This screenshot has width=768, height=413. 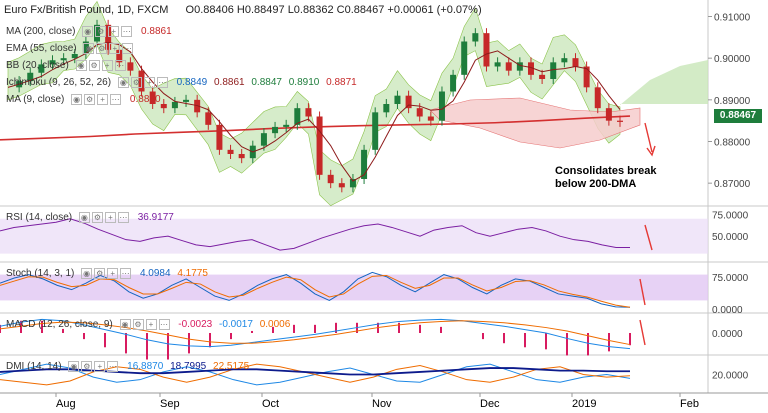 I want to click on macd-signal-value: -0.0017, so click(x=235, y=325).